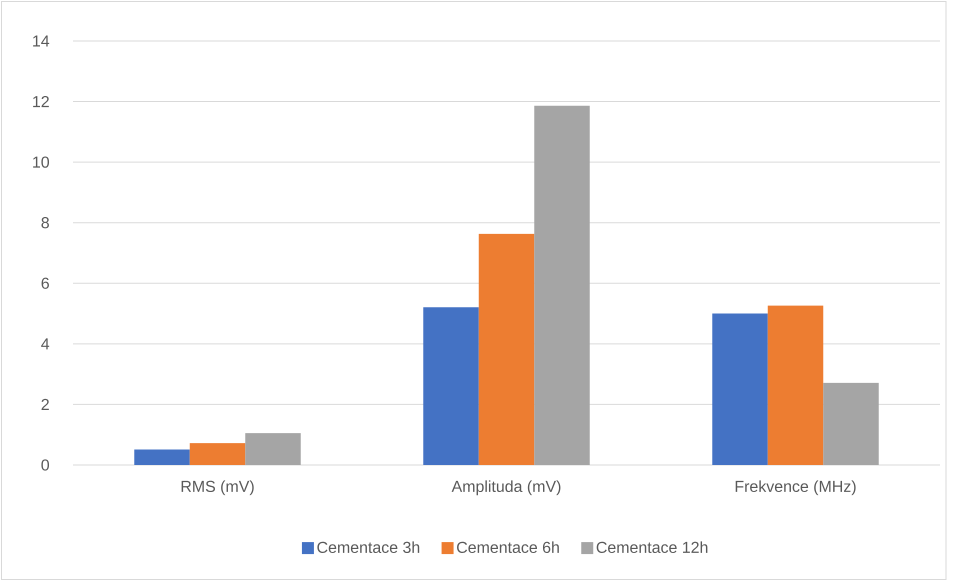  What do you see at coordinates (45, 222) in the screenshot?
I see `y-tick-label: 8` at bounding box center [45, 222].